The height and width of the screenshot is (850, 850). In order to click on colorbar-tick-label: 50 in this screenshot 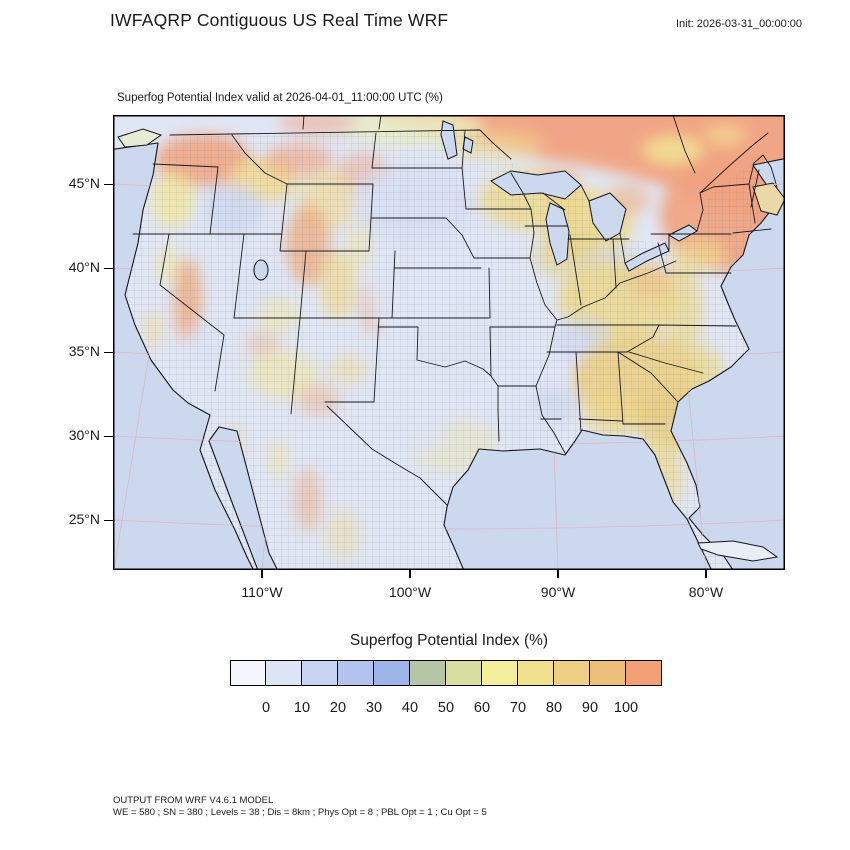, I will do `click(446, 708)`.